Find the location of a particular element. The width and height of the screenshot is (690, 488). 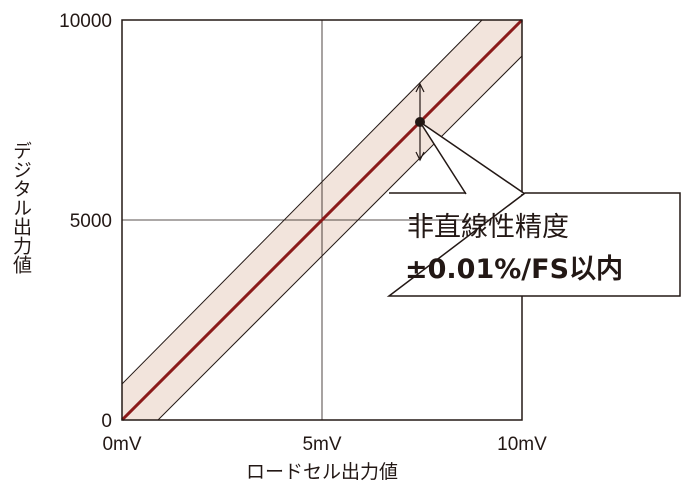

y-tick-labels: 0 5000 10000 is located at coordinates (85, 221).